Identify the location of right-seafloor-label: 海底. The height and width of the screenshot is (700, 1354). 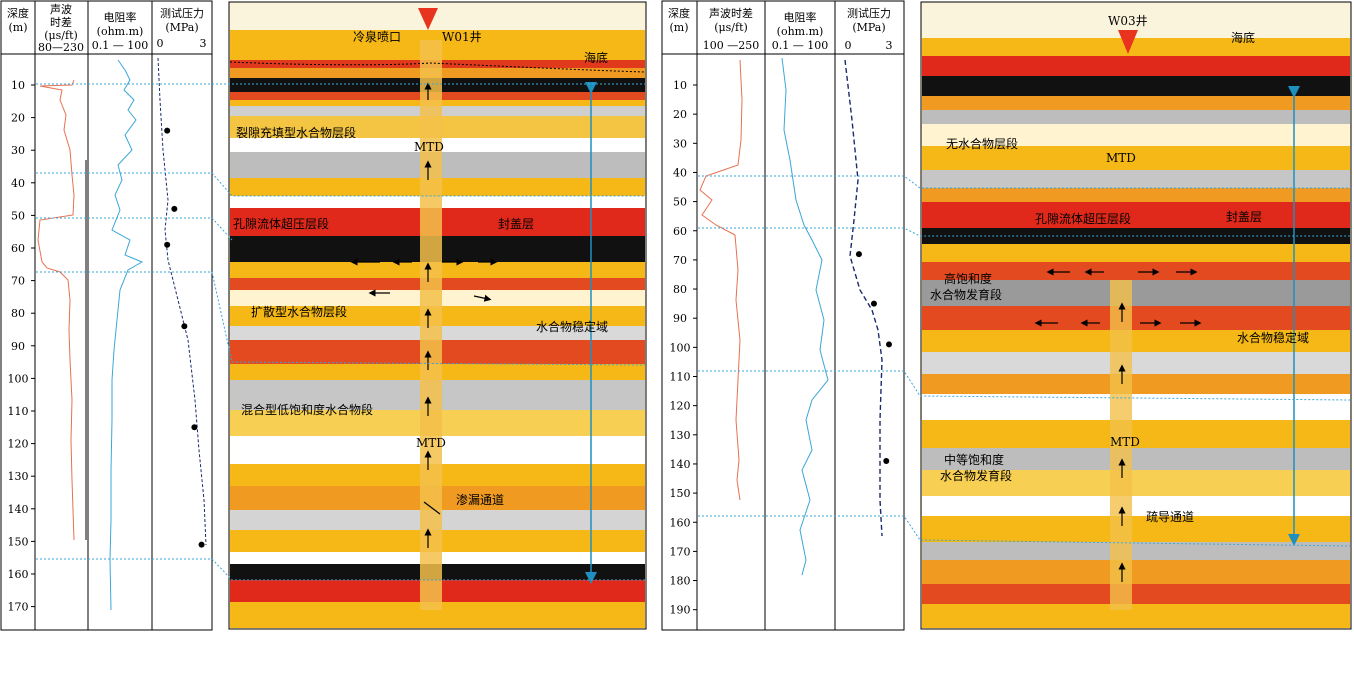
(1243, 37).